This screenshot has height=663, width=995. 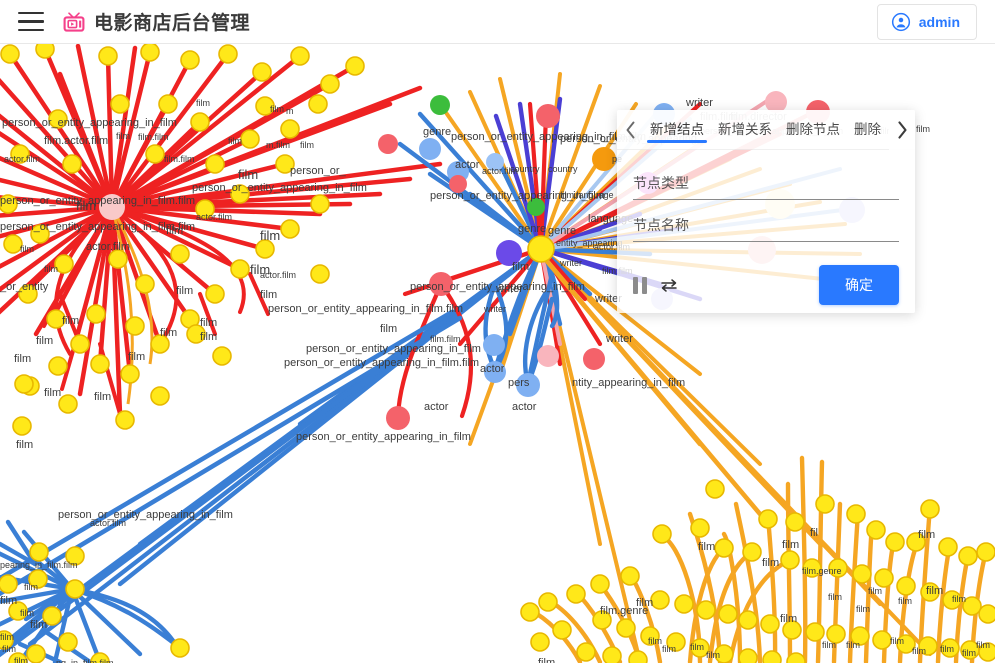 What do you see at coordinates (497, 22) in the screenshot?
I see `app-header: 电影商店后台管理 admin` at bounding box center [497, 22].